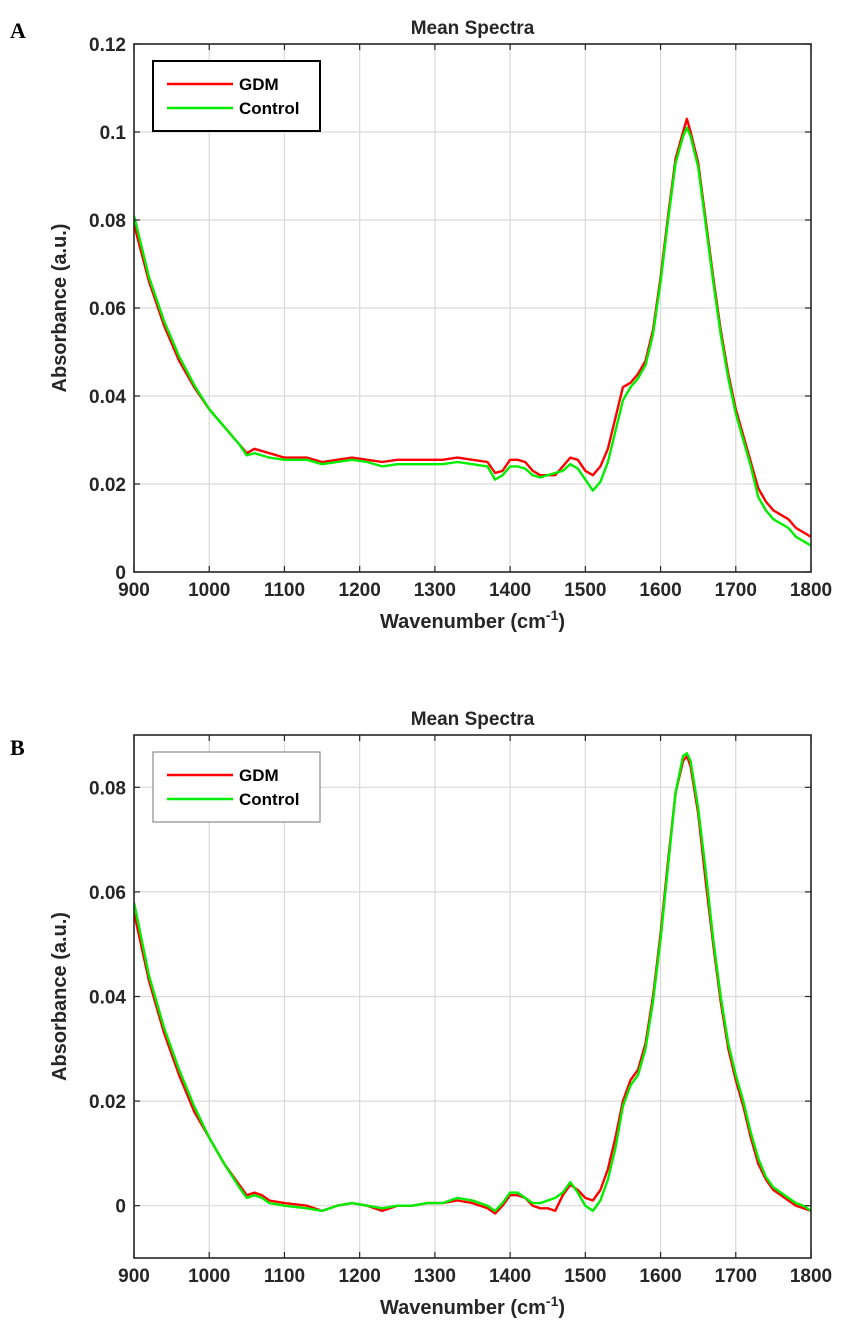 The width and height of the screenshot is (841, 1338). I want to click on panel-letter: B, so click(17, 747).